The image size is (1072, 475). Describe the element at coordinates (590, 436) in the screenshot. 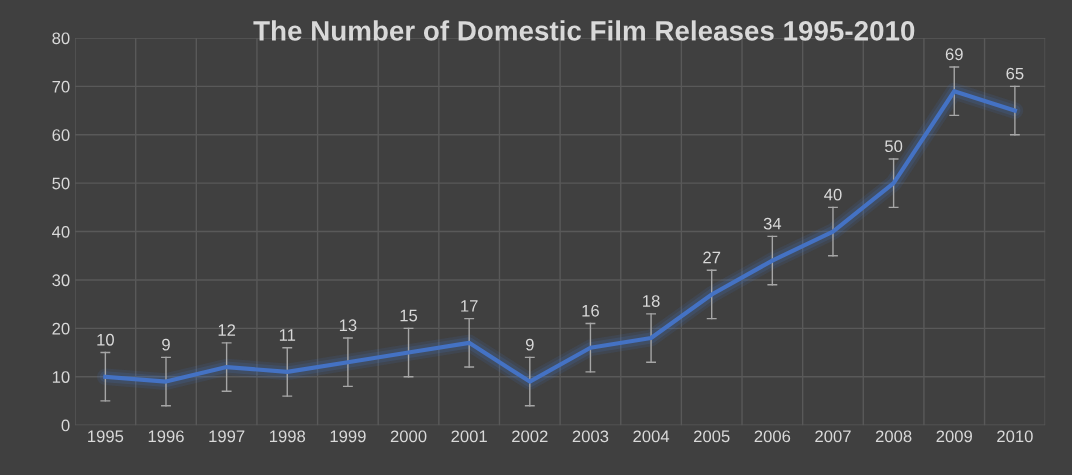

I see `x-tick-label: 2003` at that location.